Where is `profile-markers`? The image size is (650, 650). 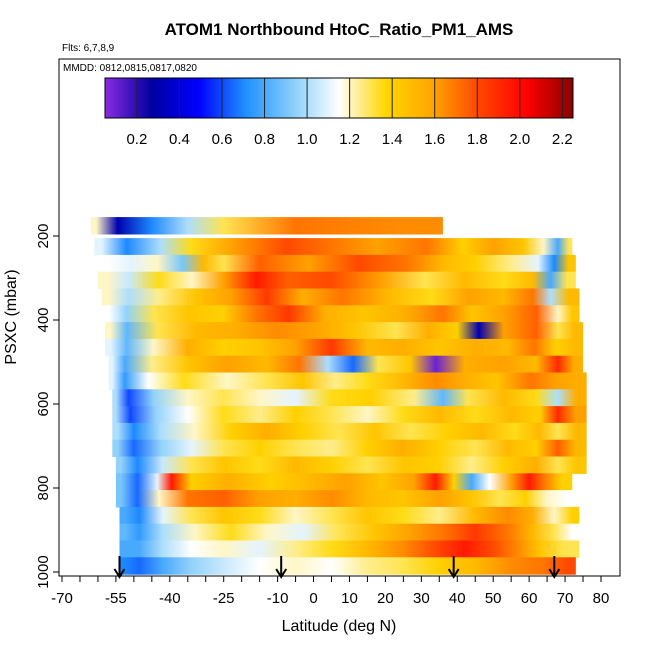 profile-markers is located at coordinates (337, 567).